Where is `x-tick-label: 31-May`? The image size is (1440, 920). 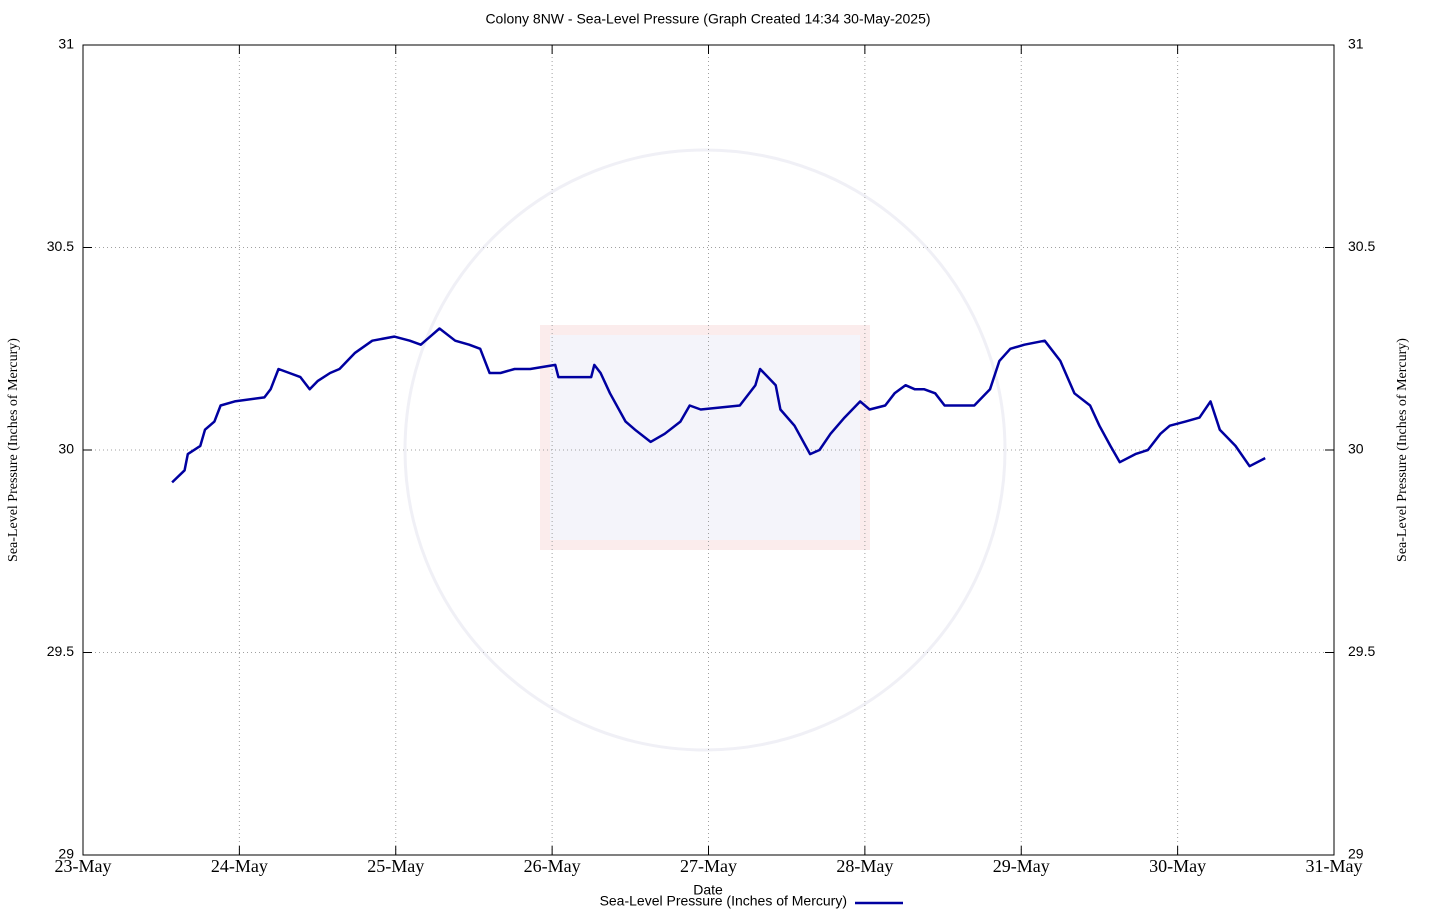
x-tick-label: 31-May is located at coordinates (1334, 866).